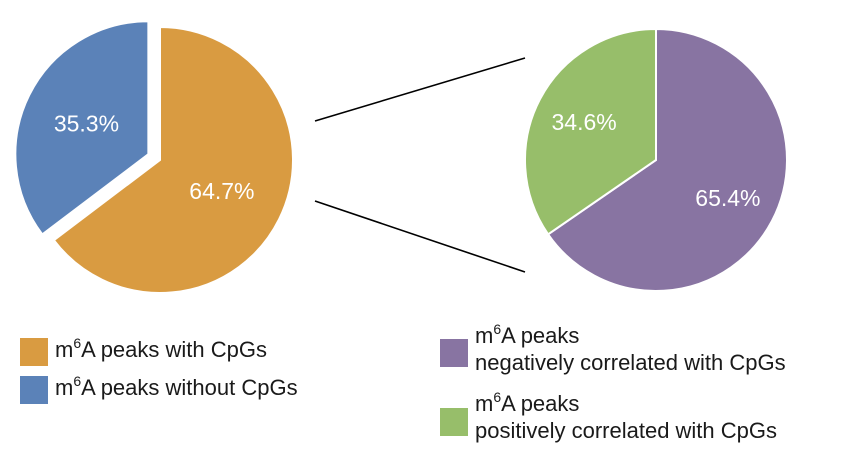 This screenshot has width=862, height=455. What do you see at coordinates (34, 390) in the screenshot?
I see `legend-swatch-without-cpgs` at bounding box center [34, 390].